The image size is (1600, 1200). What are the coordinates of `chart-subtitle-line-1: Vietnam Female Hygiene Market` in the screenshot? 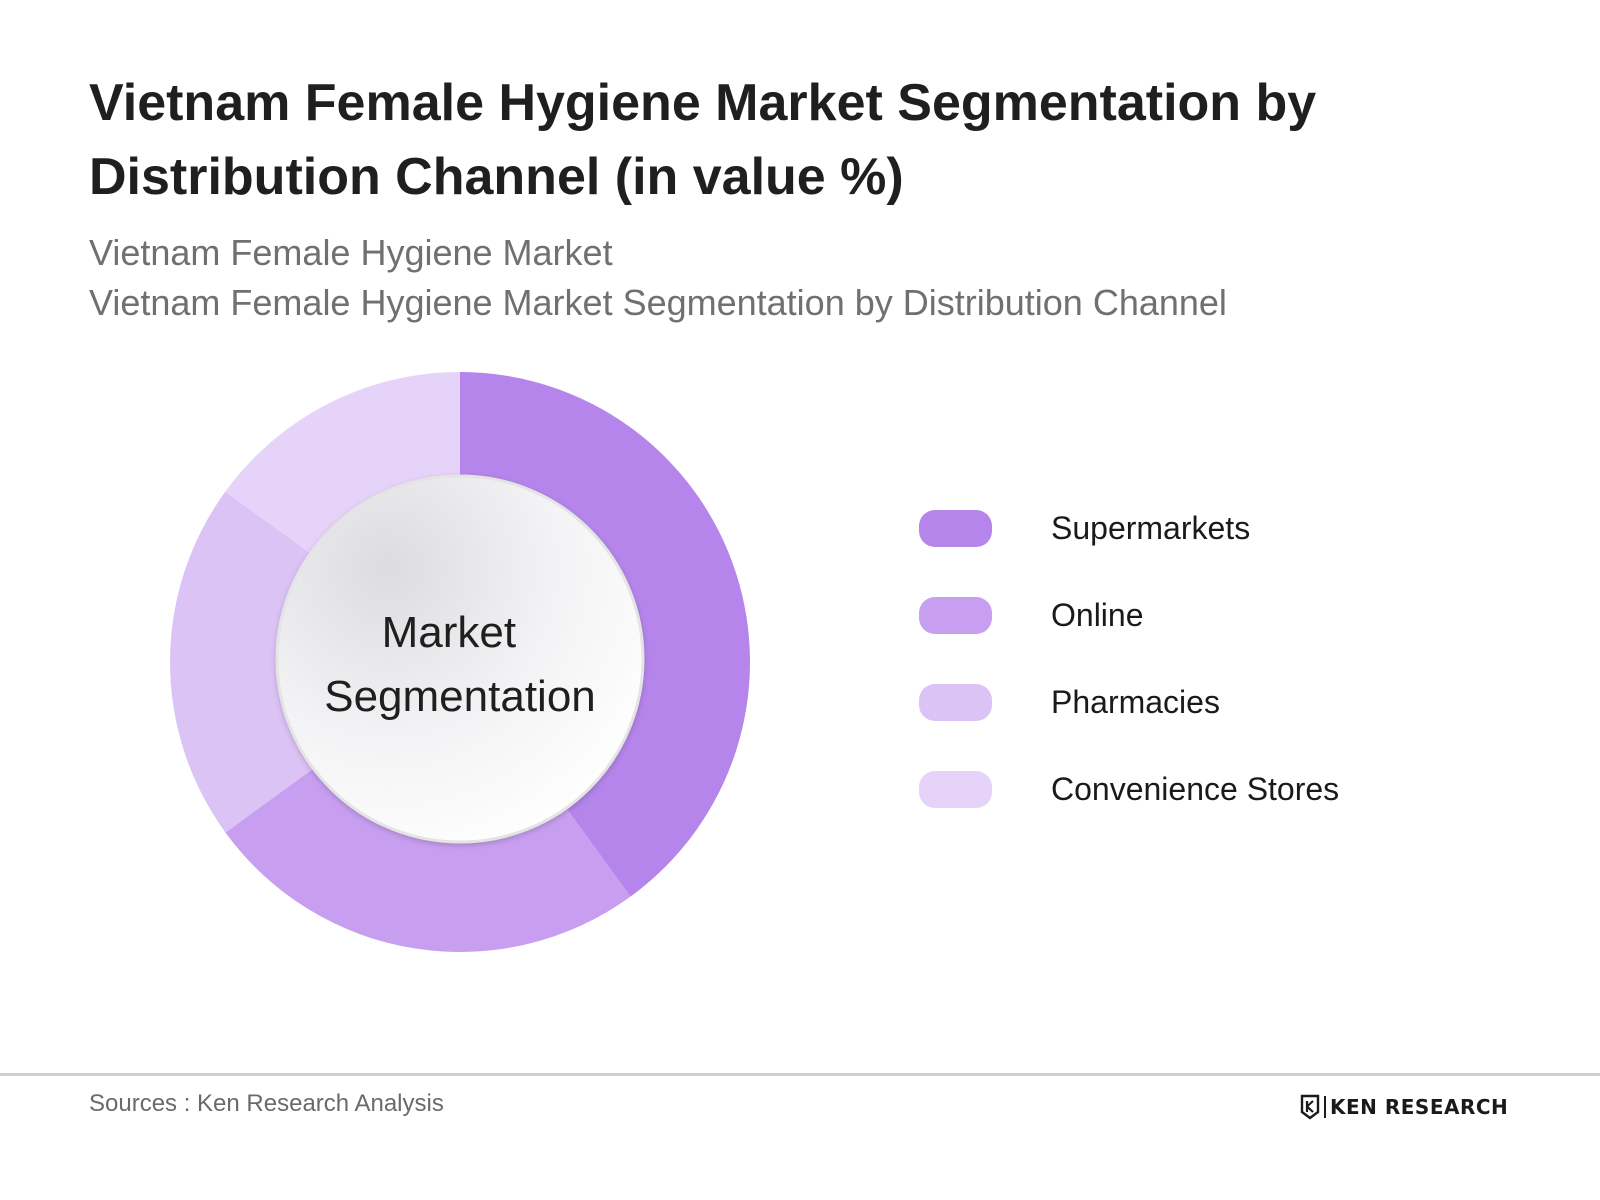 It's located at (351, 252).